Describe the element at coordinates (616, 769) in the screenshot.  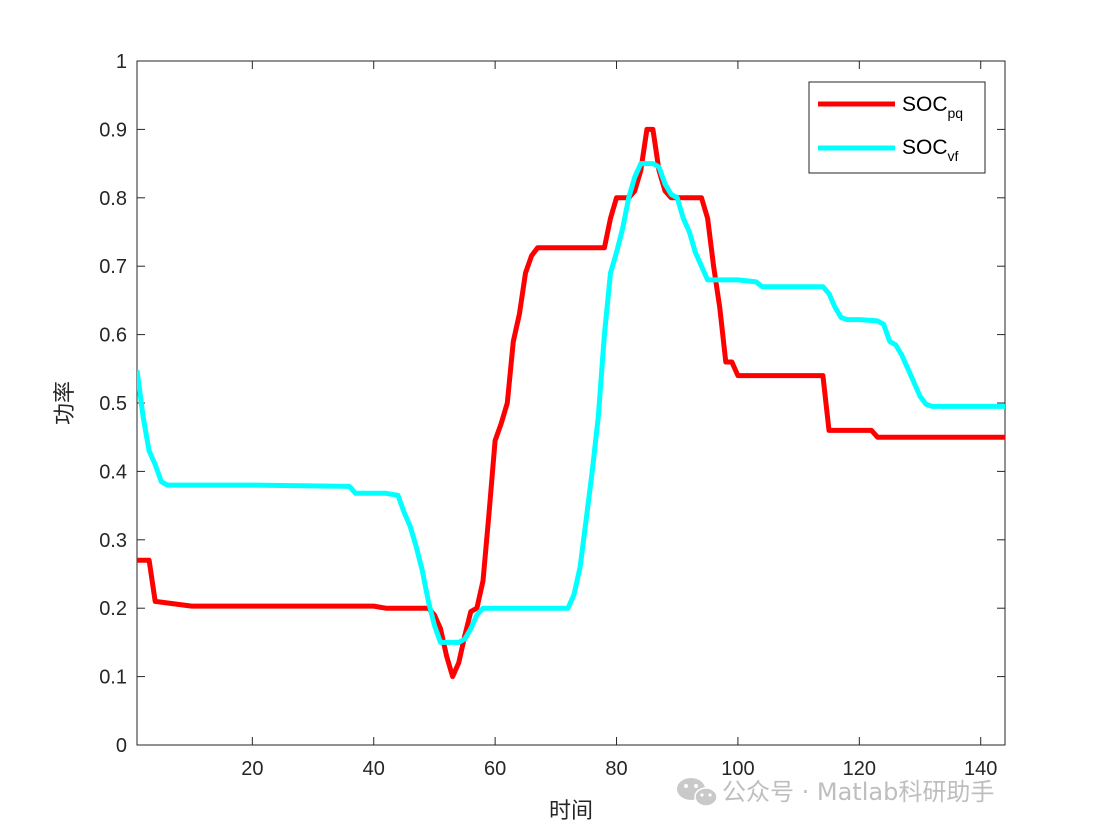
I see `x-tick-label: 80` at that location.